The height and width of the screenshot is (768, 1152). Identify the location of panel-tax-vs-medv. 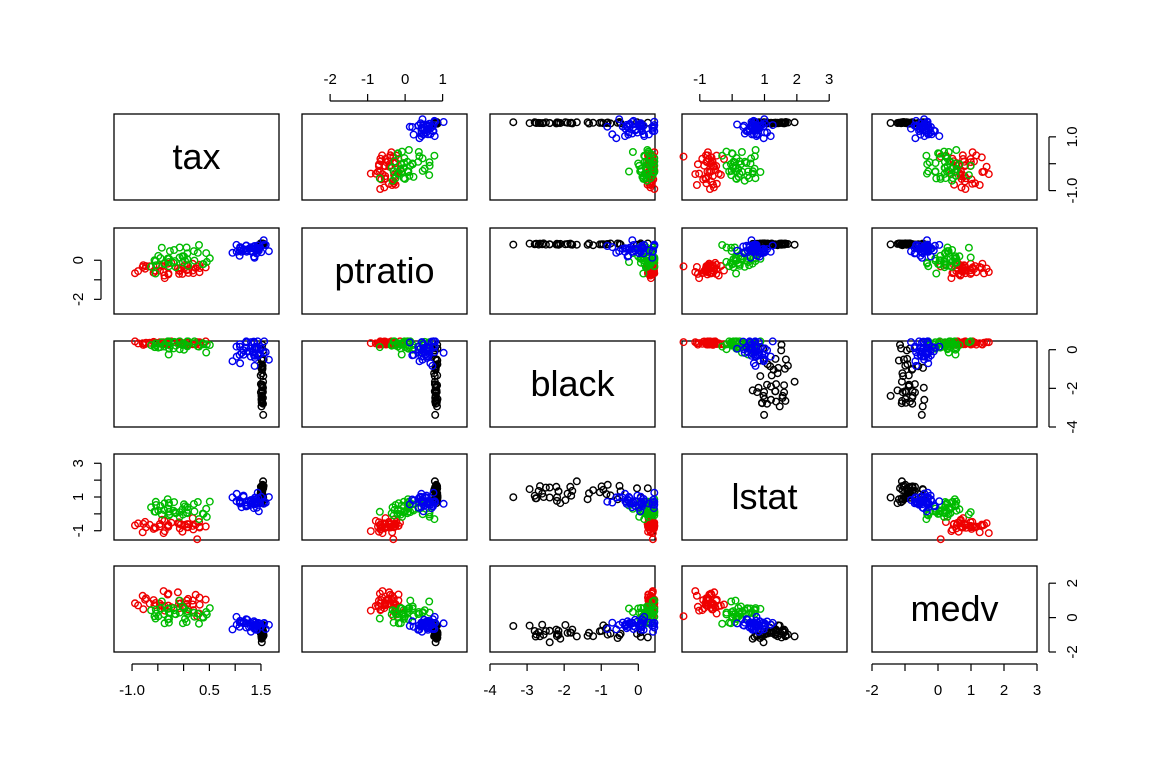
(954, 157).